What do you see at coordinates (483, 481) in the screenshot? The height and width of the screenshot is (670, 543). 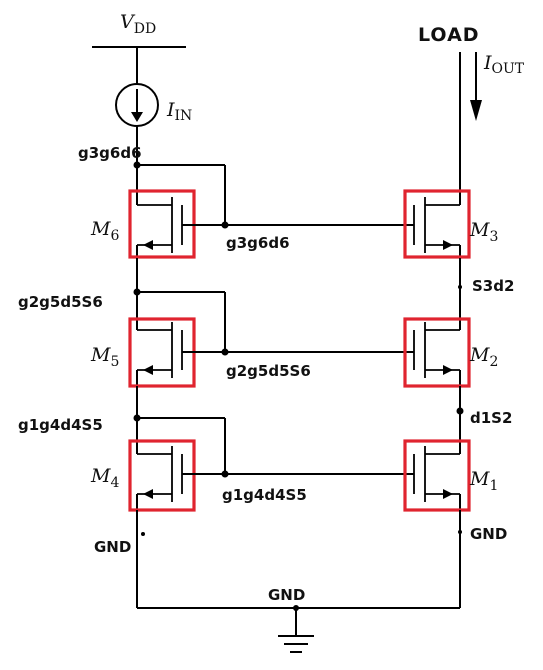 I see `m1-label: M1` at bounding box center [483, 481].